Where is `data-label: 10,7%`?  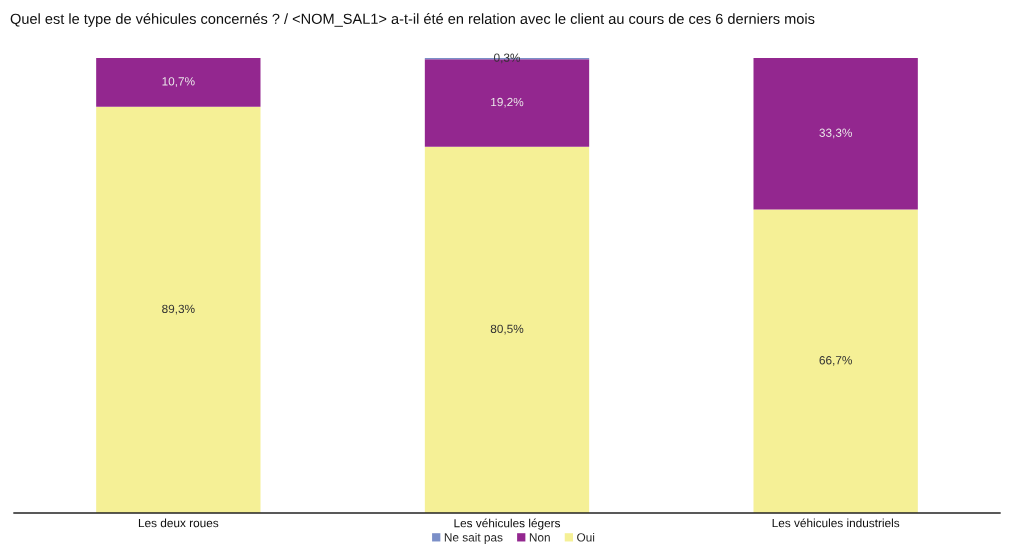
data-label: 10,7% is located at coordinates (178, 82).